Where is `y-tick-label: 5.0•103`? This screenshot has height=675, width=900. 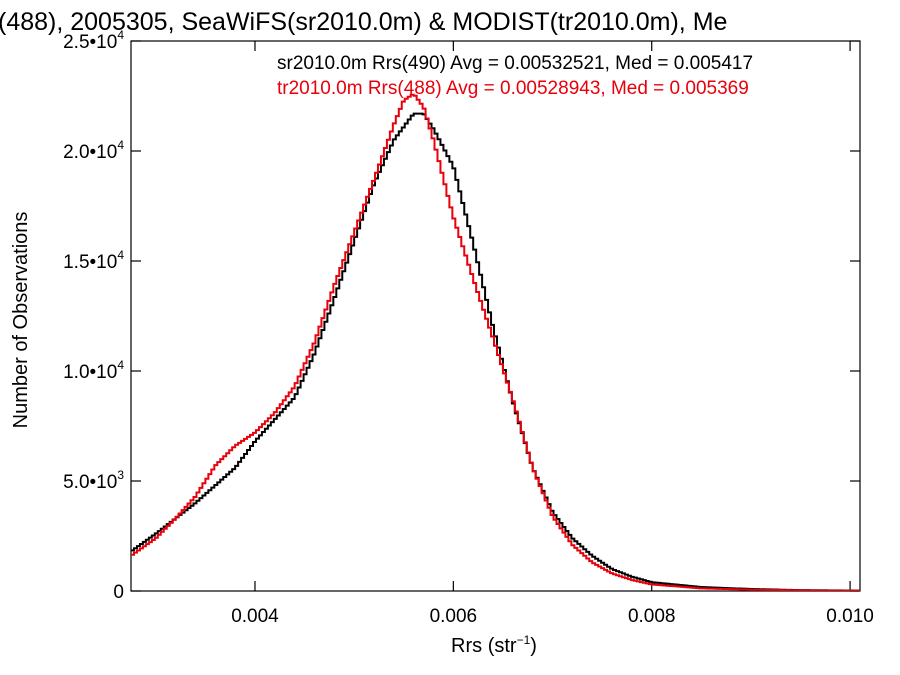 y-tick-label: 5.0•103 is located at coordinates (93, 480).